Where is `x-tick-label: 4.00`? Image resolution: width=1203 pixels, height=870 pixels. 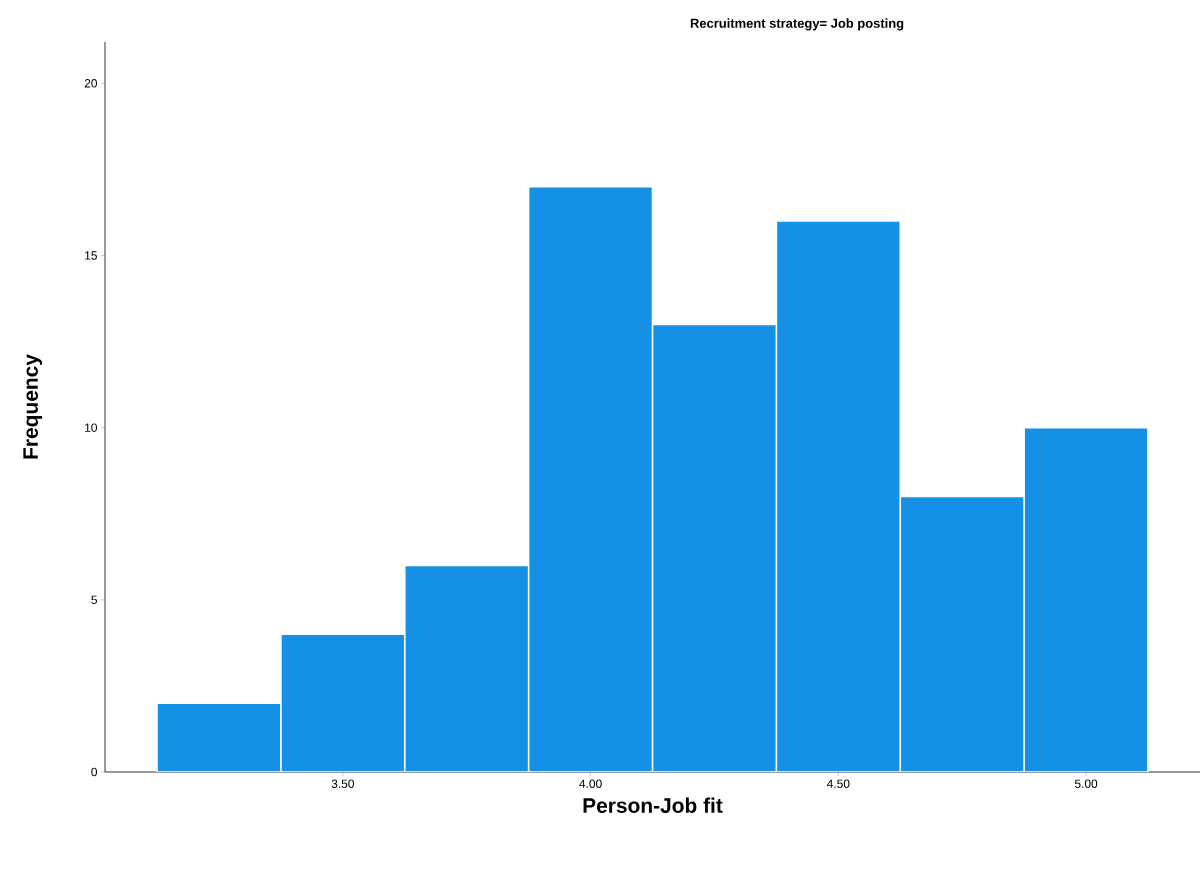
x-tick-label: 4.00 is located at coordinates (590, 783).